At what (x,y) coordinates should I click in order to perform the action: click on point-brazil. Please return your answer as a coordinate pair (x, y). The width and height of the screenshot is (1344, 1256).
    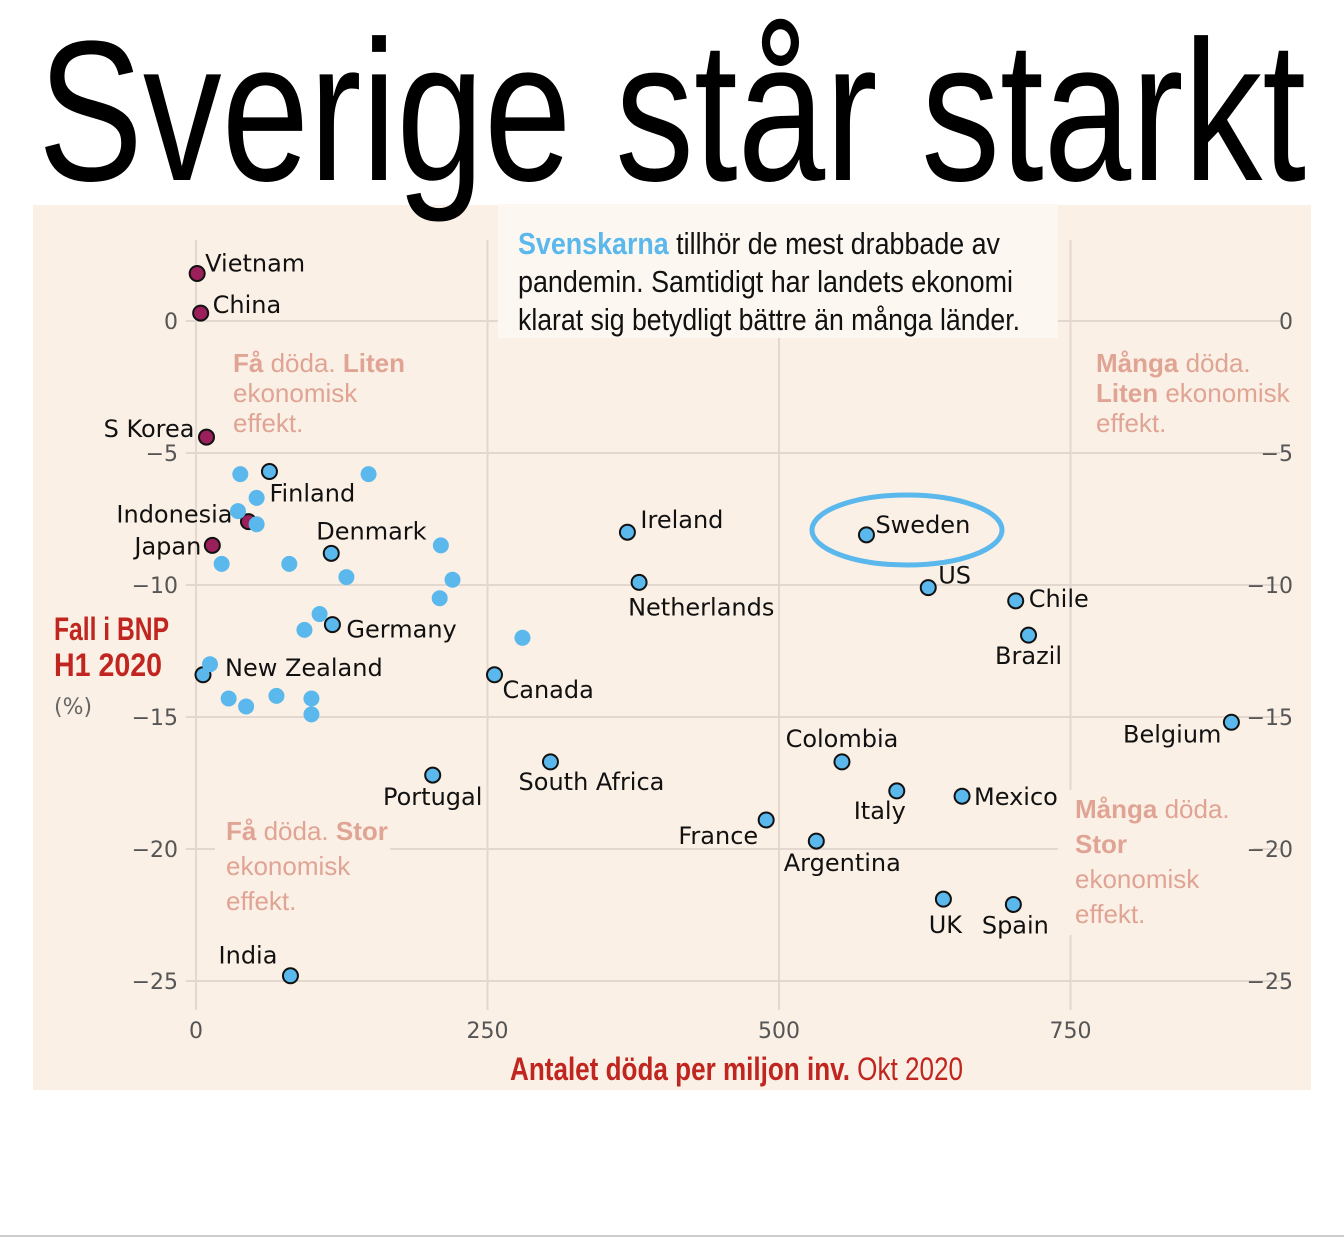
    Looking at the image, I should click on (1029, 635).